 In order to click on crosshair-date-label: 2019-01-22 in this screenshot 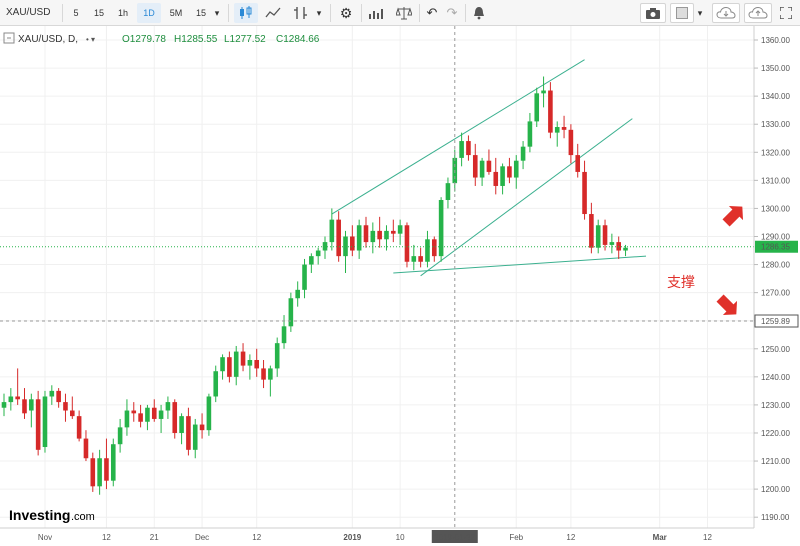, I will do `click(454, 537)`.